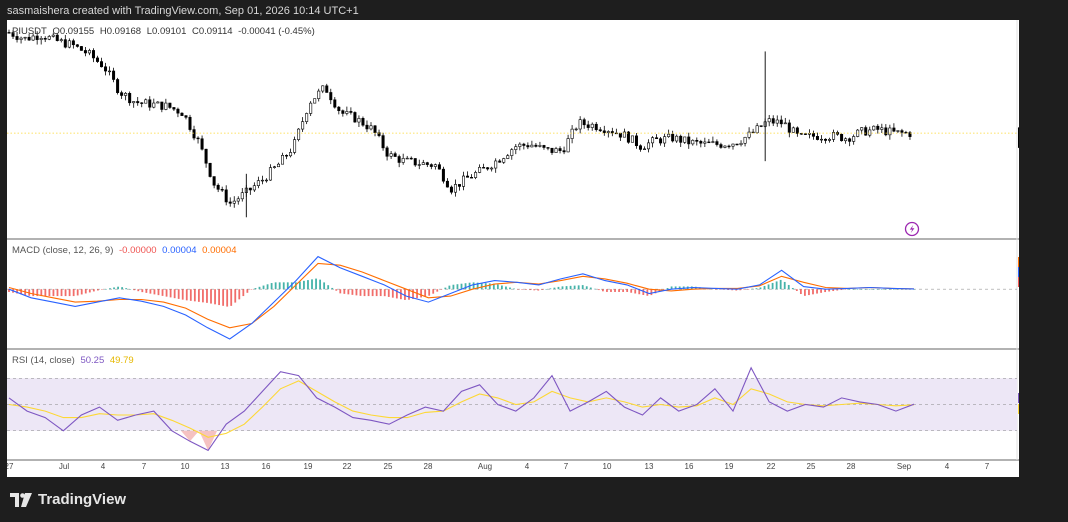 The height and width of the screenshot is (522, 1068). I want to click on time-axis-tick-1: Jul, so click(64, 466).